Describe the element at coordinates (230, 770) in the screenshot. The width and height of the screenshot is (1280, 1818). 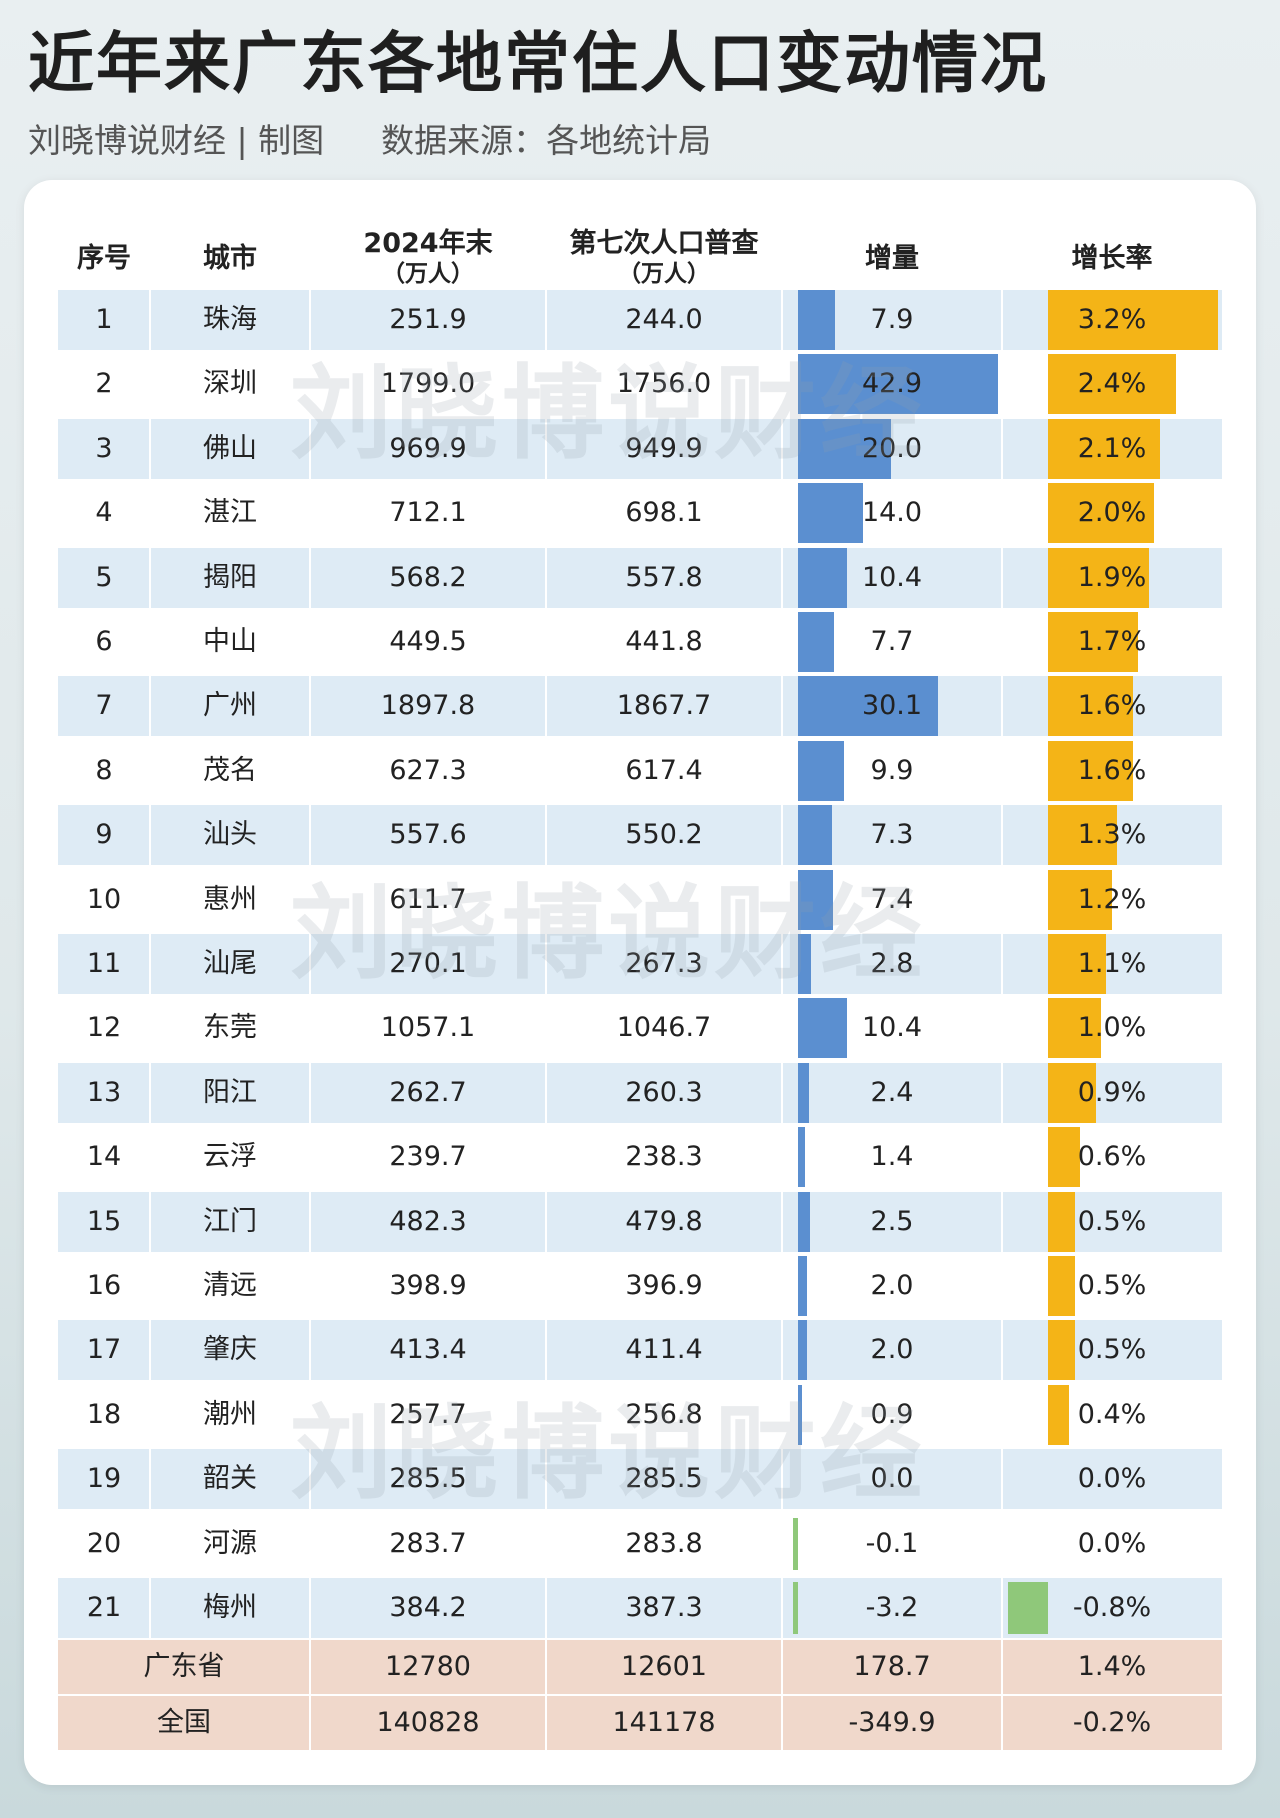
I see `city-cell: 茂名` at that location.